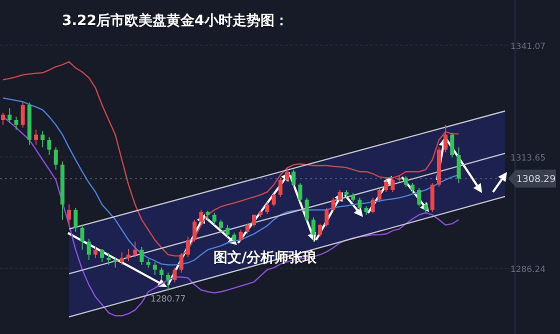  I want to click on ref-line-label: 1308.29, so click(536, 180).